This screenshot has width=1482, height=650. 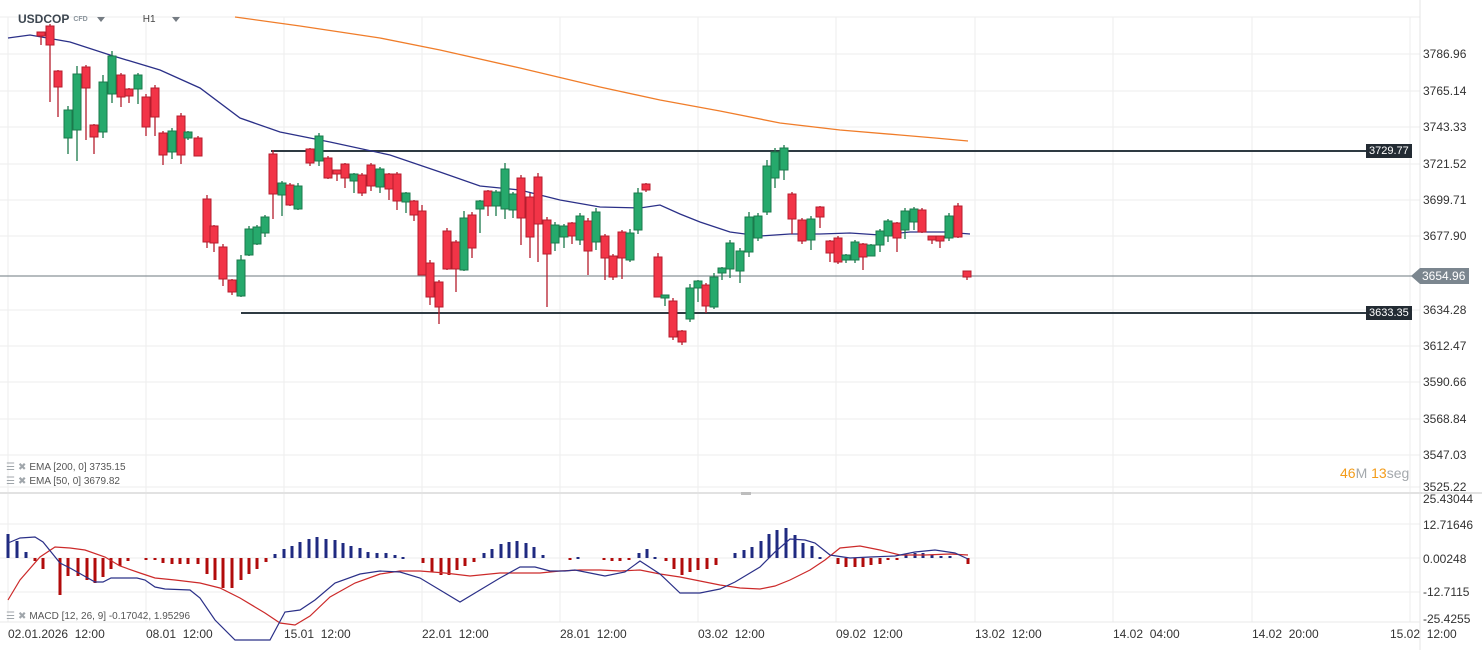 I want to click on price-axis-label: 3765.14, so click(x=1445, y=91).